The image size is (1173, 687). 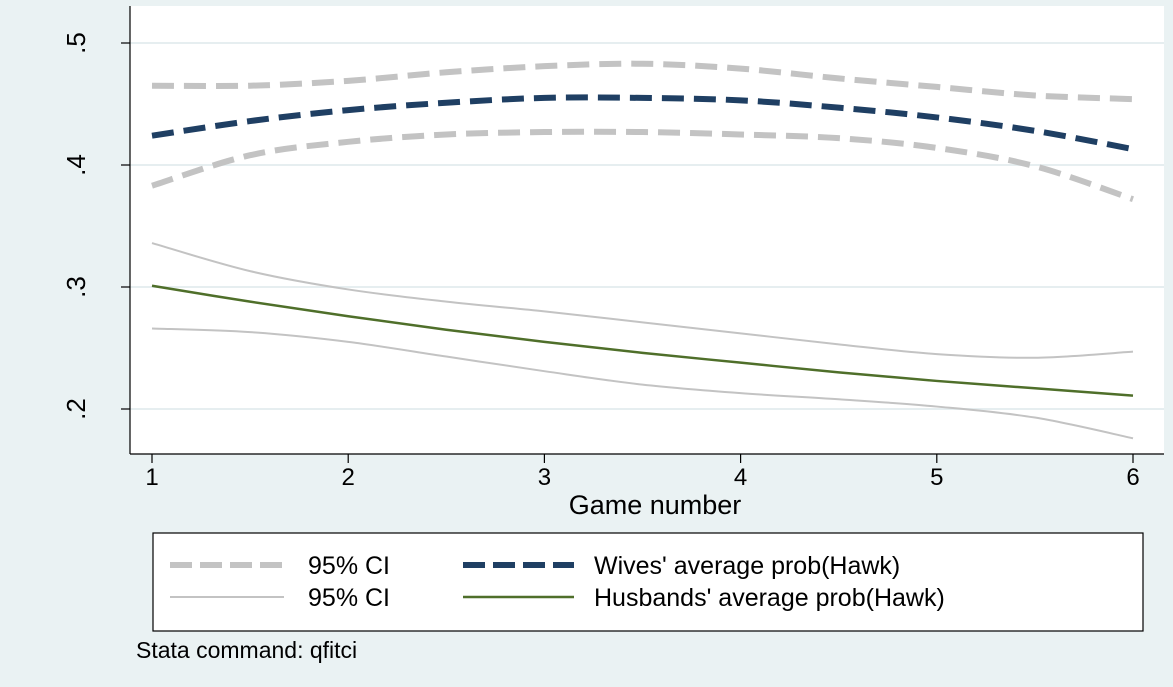 What do you see at coordinates (642, 81) in the screenshot?
I see `series-line-wives-ci-upper` at bounding box center [642, 81].